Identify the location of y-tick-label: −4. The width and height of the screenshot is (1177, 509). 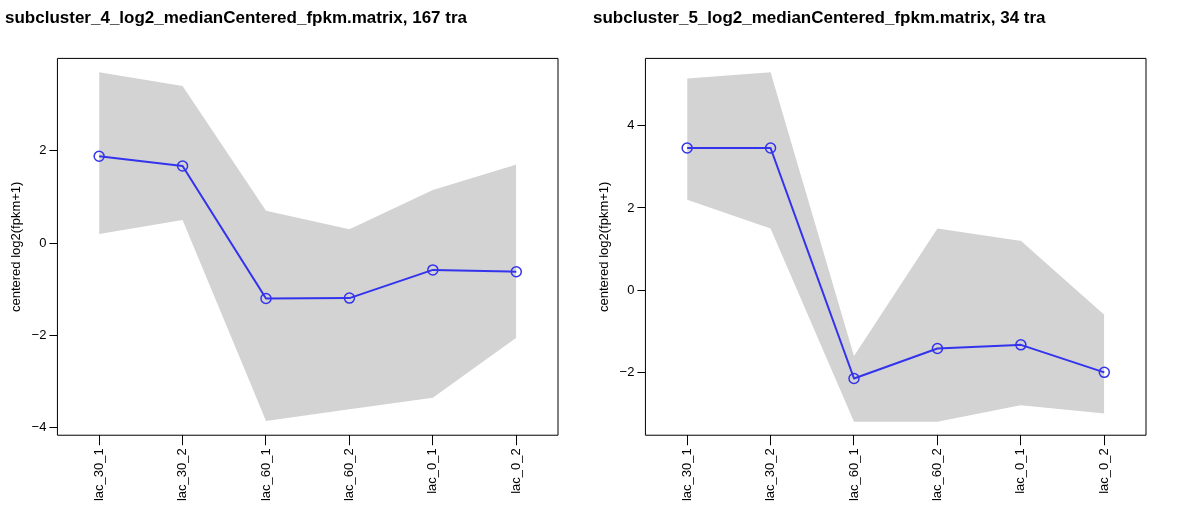
(39, 427).